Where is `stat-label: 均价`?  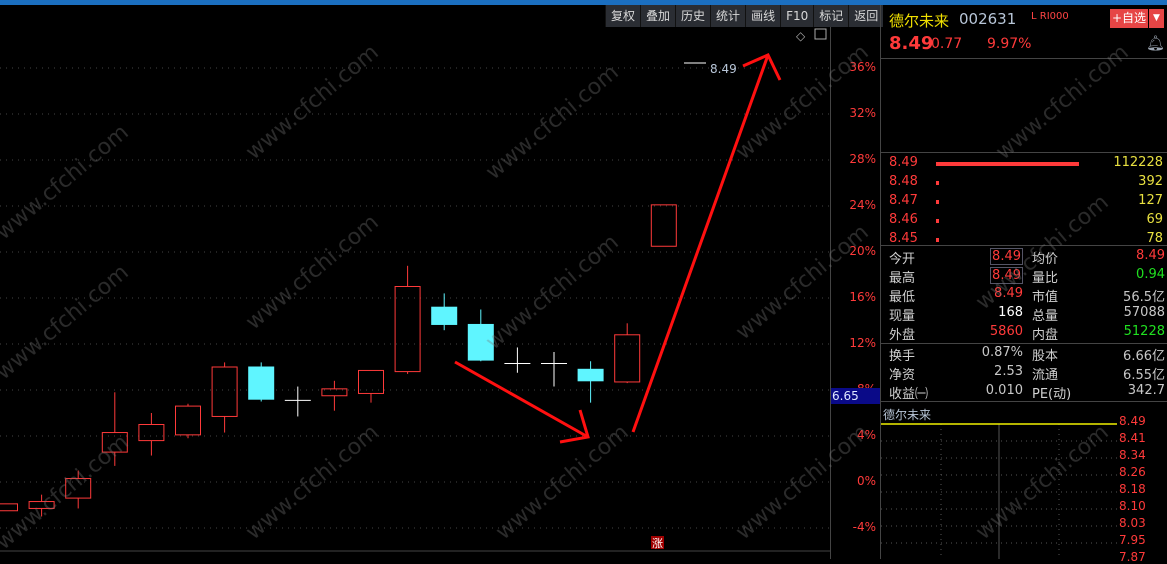 stat-label: 均价 is located at coordinates (1045, 259).